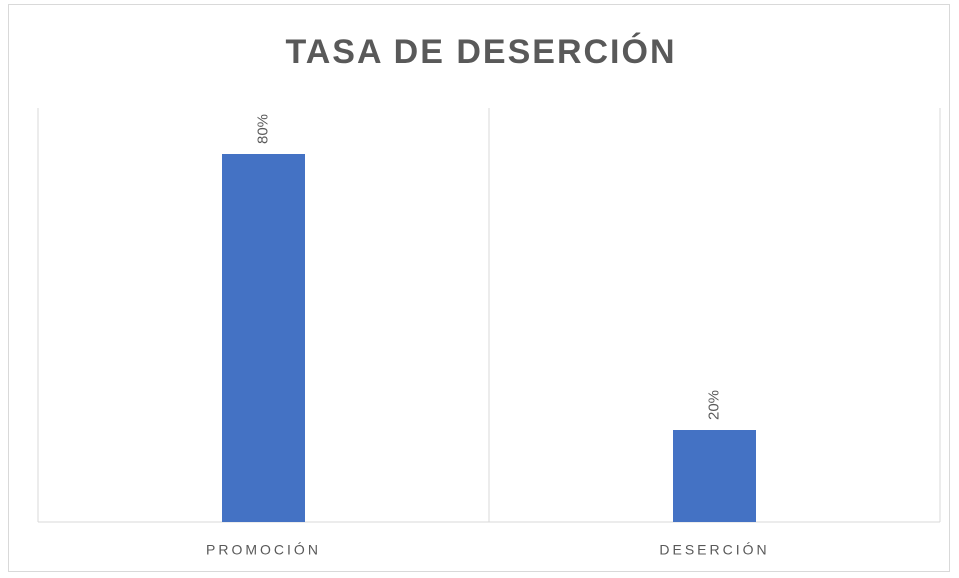 The height and width of the screenshot is (578, 959). Describe the element at coordinates (714, 550) in the screenshot. I see `x-tick-label: DESERCIÓN` at that location.